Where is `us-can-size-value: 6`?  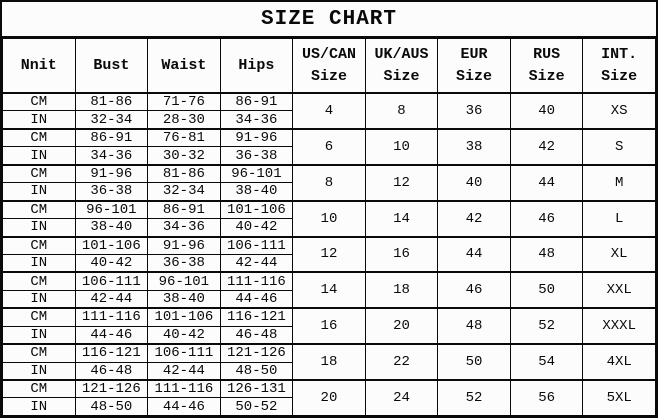 us-can-size-value: 6 is located at coordinates (329, 146).